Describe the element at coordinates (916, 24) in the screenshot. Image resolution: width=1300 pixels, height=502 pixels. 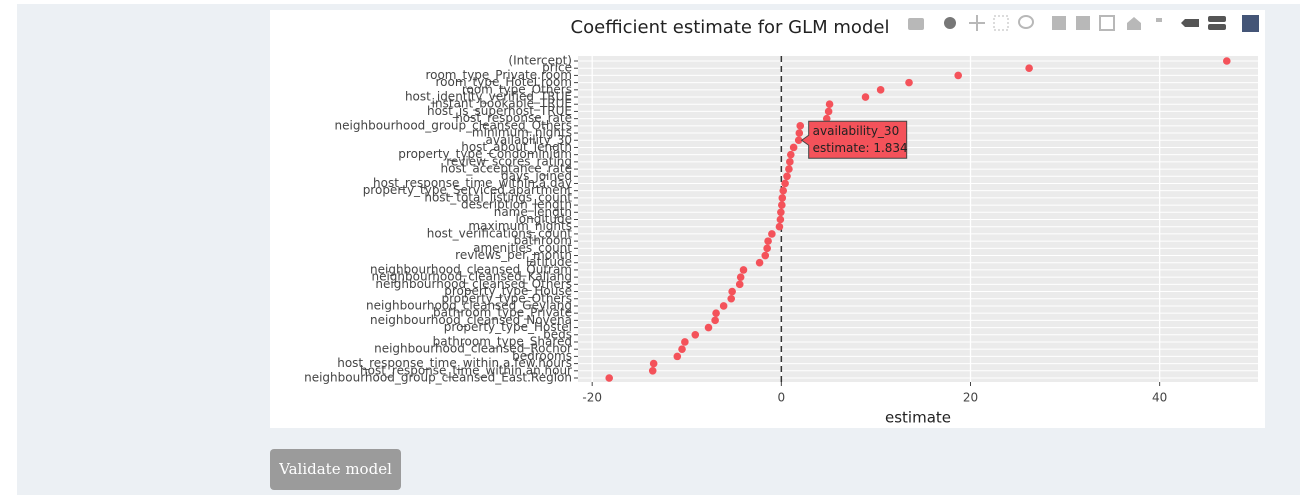
I see `camera-icon` at that location.